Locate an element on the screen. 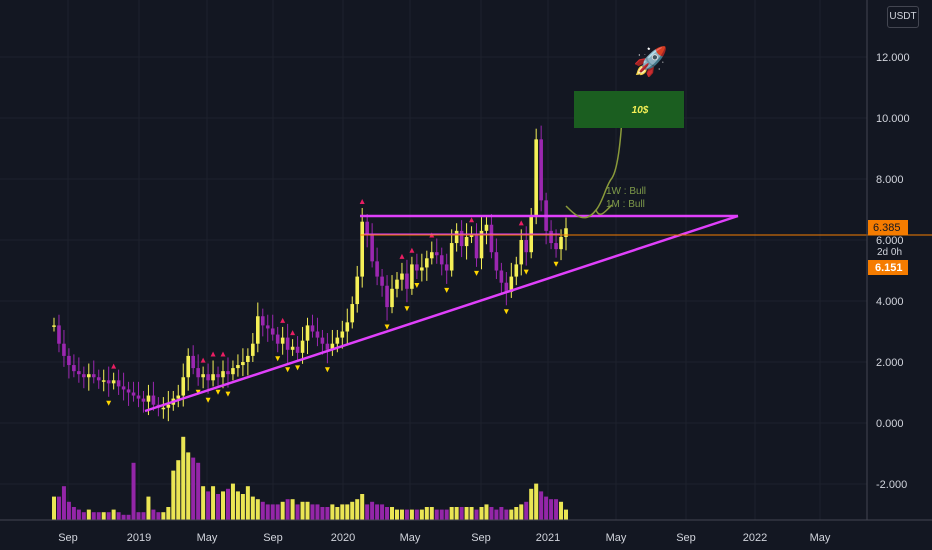 This screenshot has width=932, height=550. x-tick-label: 2019 is located at coordinates (139, 538).